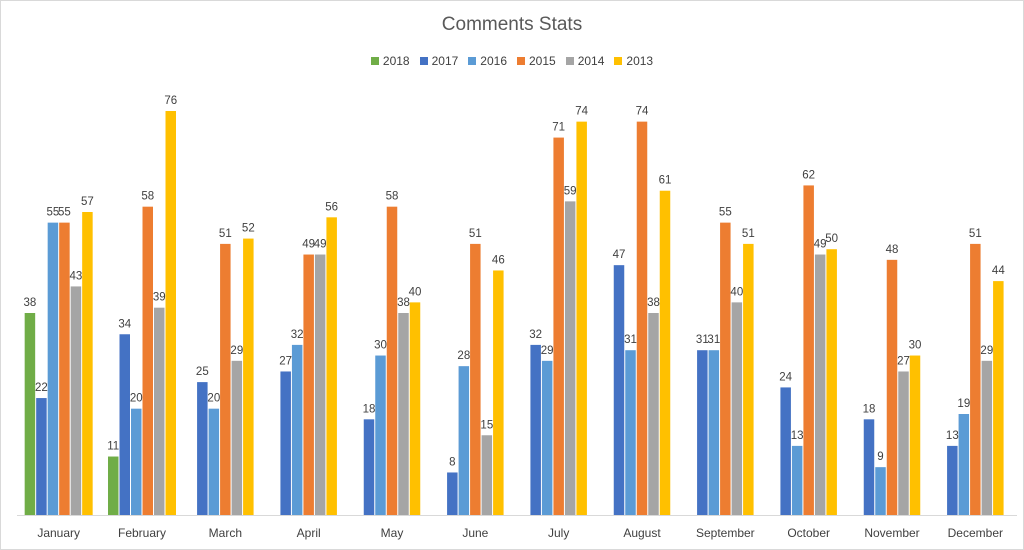 The image size is (1024, 550). I want to click on data-label: 25, so click(202, 372).